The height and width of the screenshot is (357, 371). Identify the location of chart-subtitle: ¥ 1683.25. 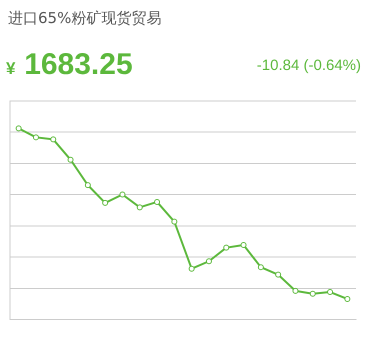
(69, 64).